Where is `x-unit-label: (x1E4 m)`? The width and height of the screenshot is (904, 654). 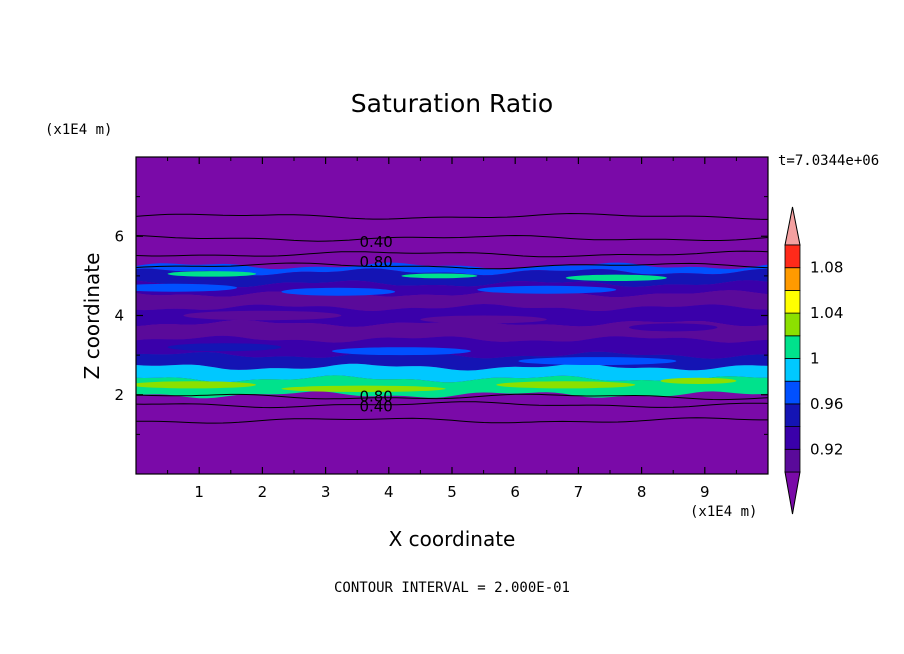 x-unit-label: (x1E4 m) is located at coordinates (723, 512).